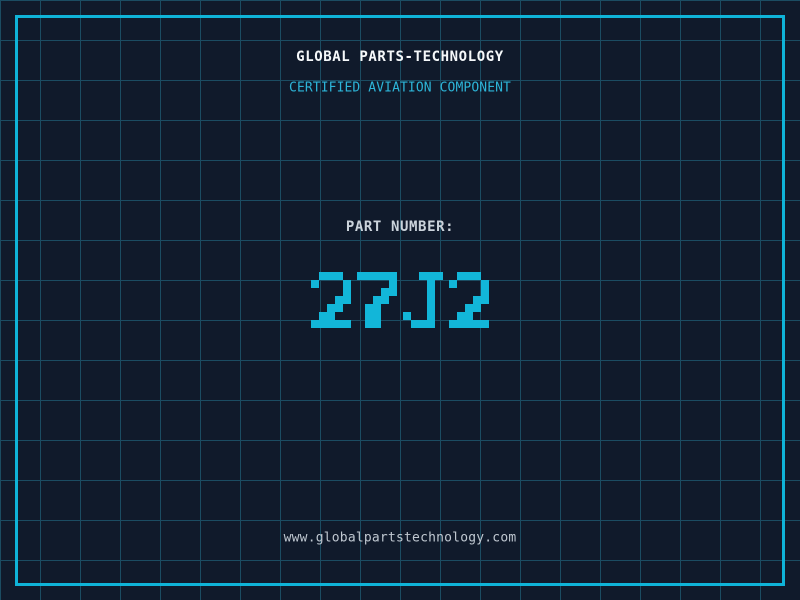  I want to click on page-title: GLOBAL PARTS-TECHNOLOGY, so click(400, 57).